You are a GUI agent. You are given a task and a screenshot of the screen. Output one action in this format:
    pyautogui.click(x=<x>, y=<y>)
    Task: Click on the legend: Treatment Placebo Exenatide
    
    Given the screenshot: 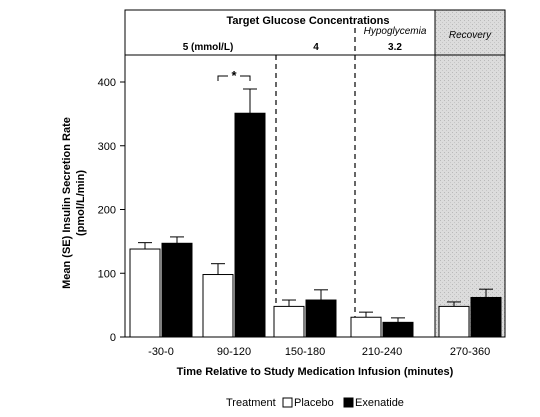 What is the action you would take?
    pyautogui.click(x=315, y=403)
    